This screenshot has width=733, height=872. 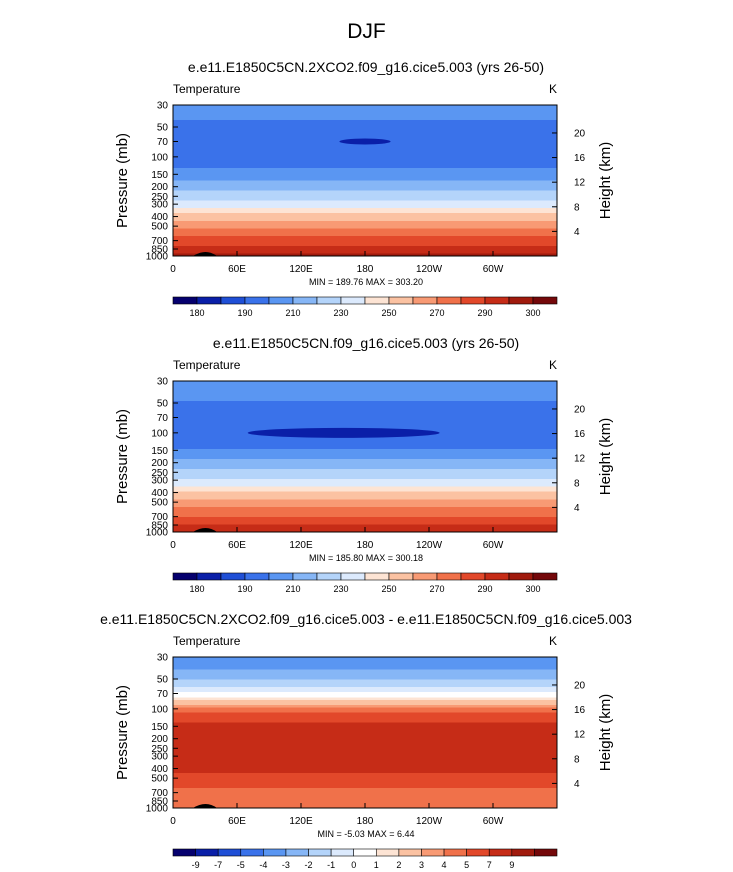 I want to click on colorbar-label: -3, so click(x=286, y=865).